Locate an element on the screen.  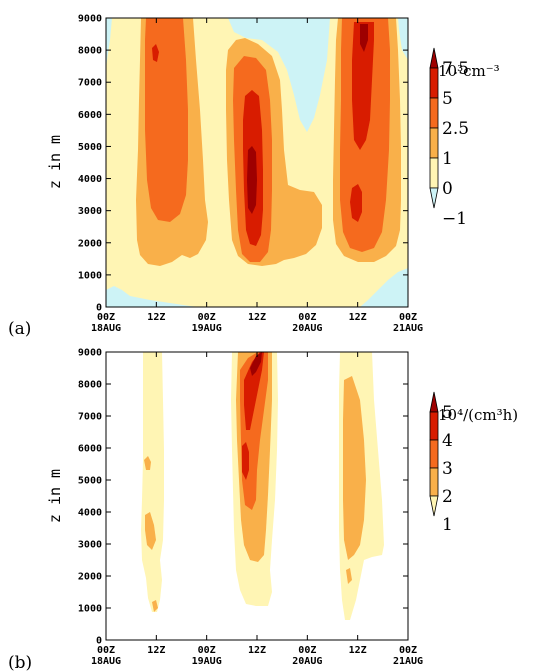
panel-a-ylabel: z in m is located at coordinates (55, 162).